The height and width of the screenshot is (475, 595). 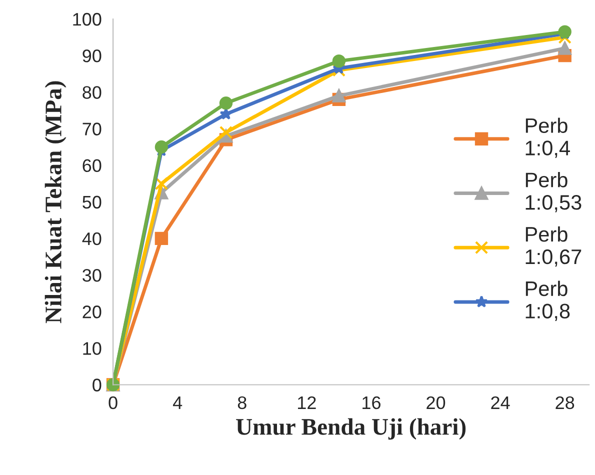 I want to click on y-tick-label: 50, so click(x=92, y=202).